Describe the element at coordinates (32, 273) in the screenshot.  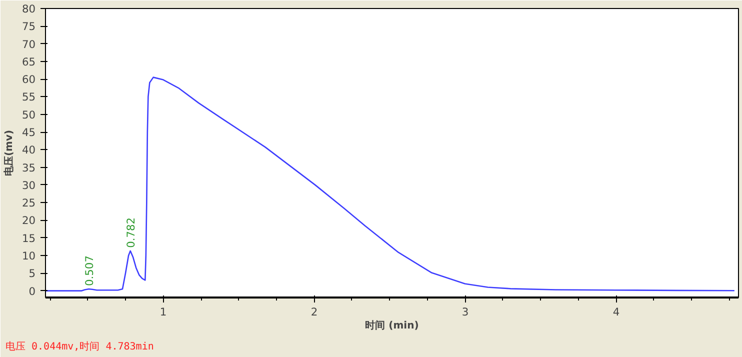
I see `y-tick-label: 5` at that location.